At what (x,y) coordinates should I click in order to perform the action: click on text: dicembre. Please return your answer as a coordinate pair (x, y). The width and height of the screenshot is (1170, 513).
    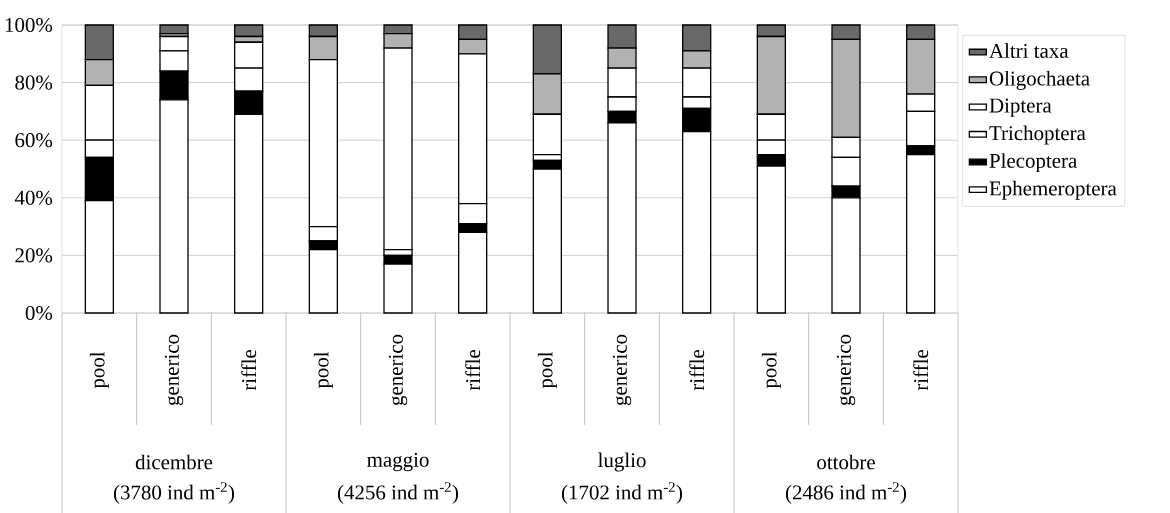
    Looking at the image, I should click on (174, 462).